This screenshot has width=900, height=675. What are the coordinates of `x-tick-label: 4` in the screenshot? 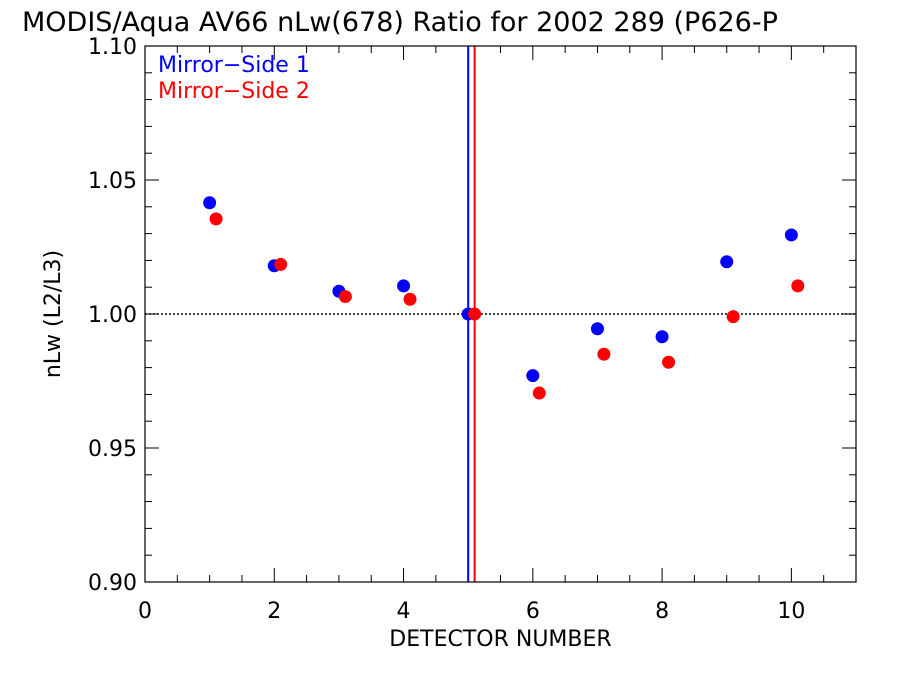 It's located at (404, 611).